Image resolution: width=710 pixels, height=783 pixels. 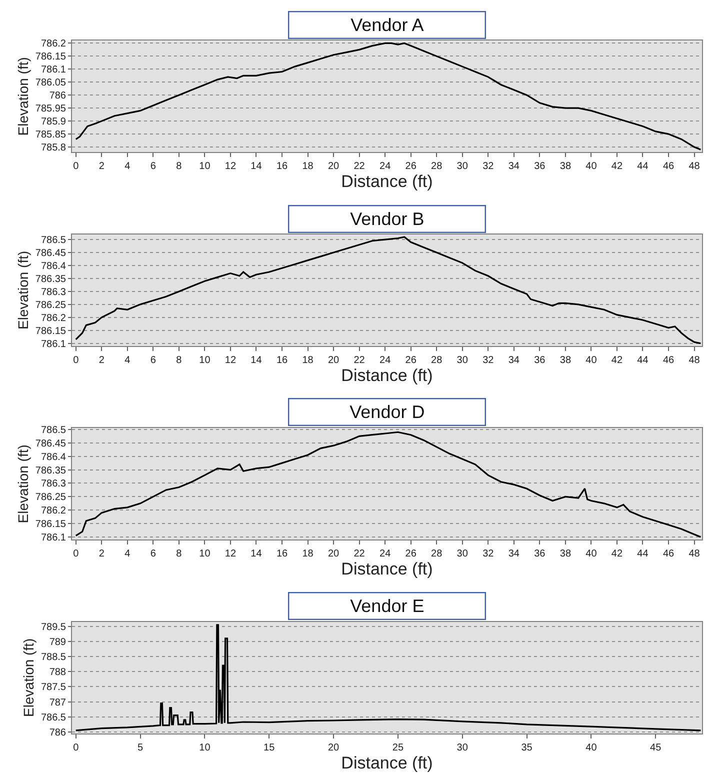 I want to click on y-tick-label: 787, so click(x=57, y=702).